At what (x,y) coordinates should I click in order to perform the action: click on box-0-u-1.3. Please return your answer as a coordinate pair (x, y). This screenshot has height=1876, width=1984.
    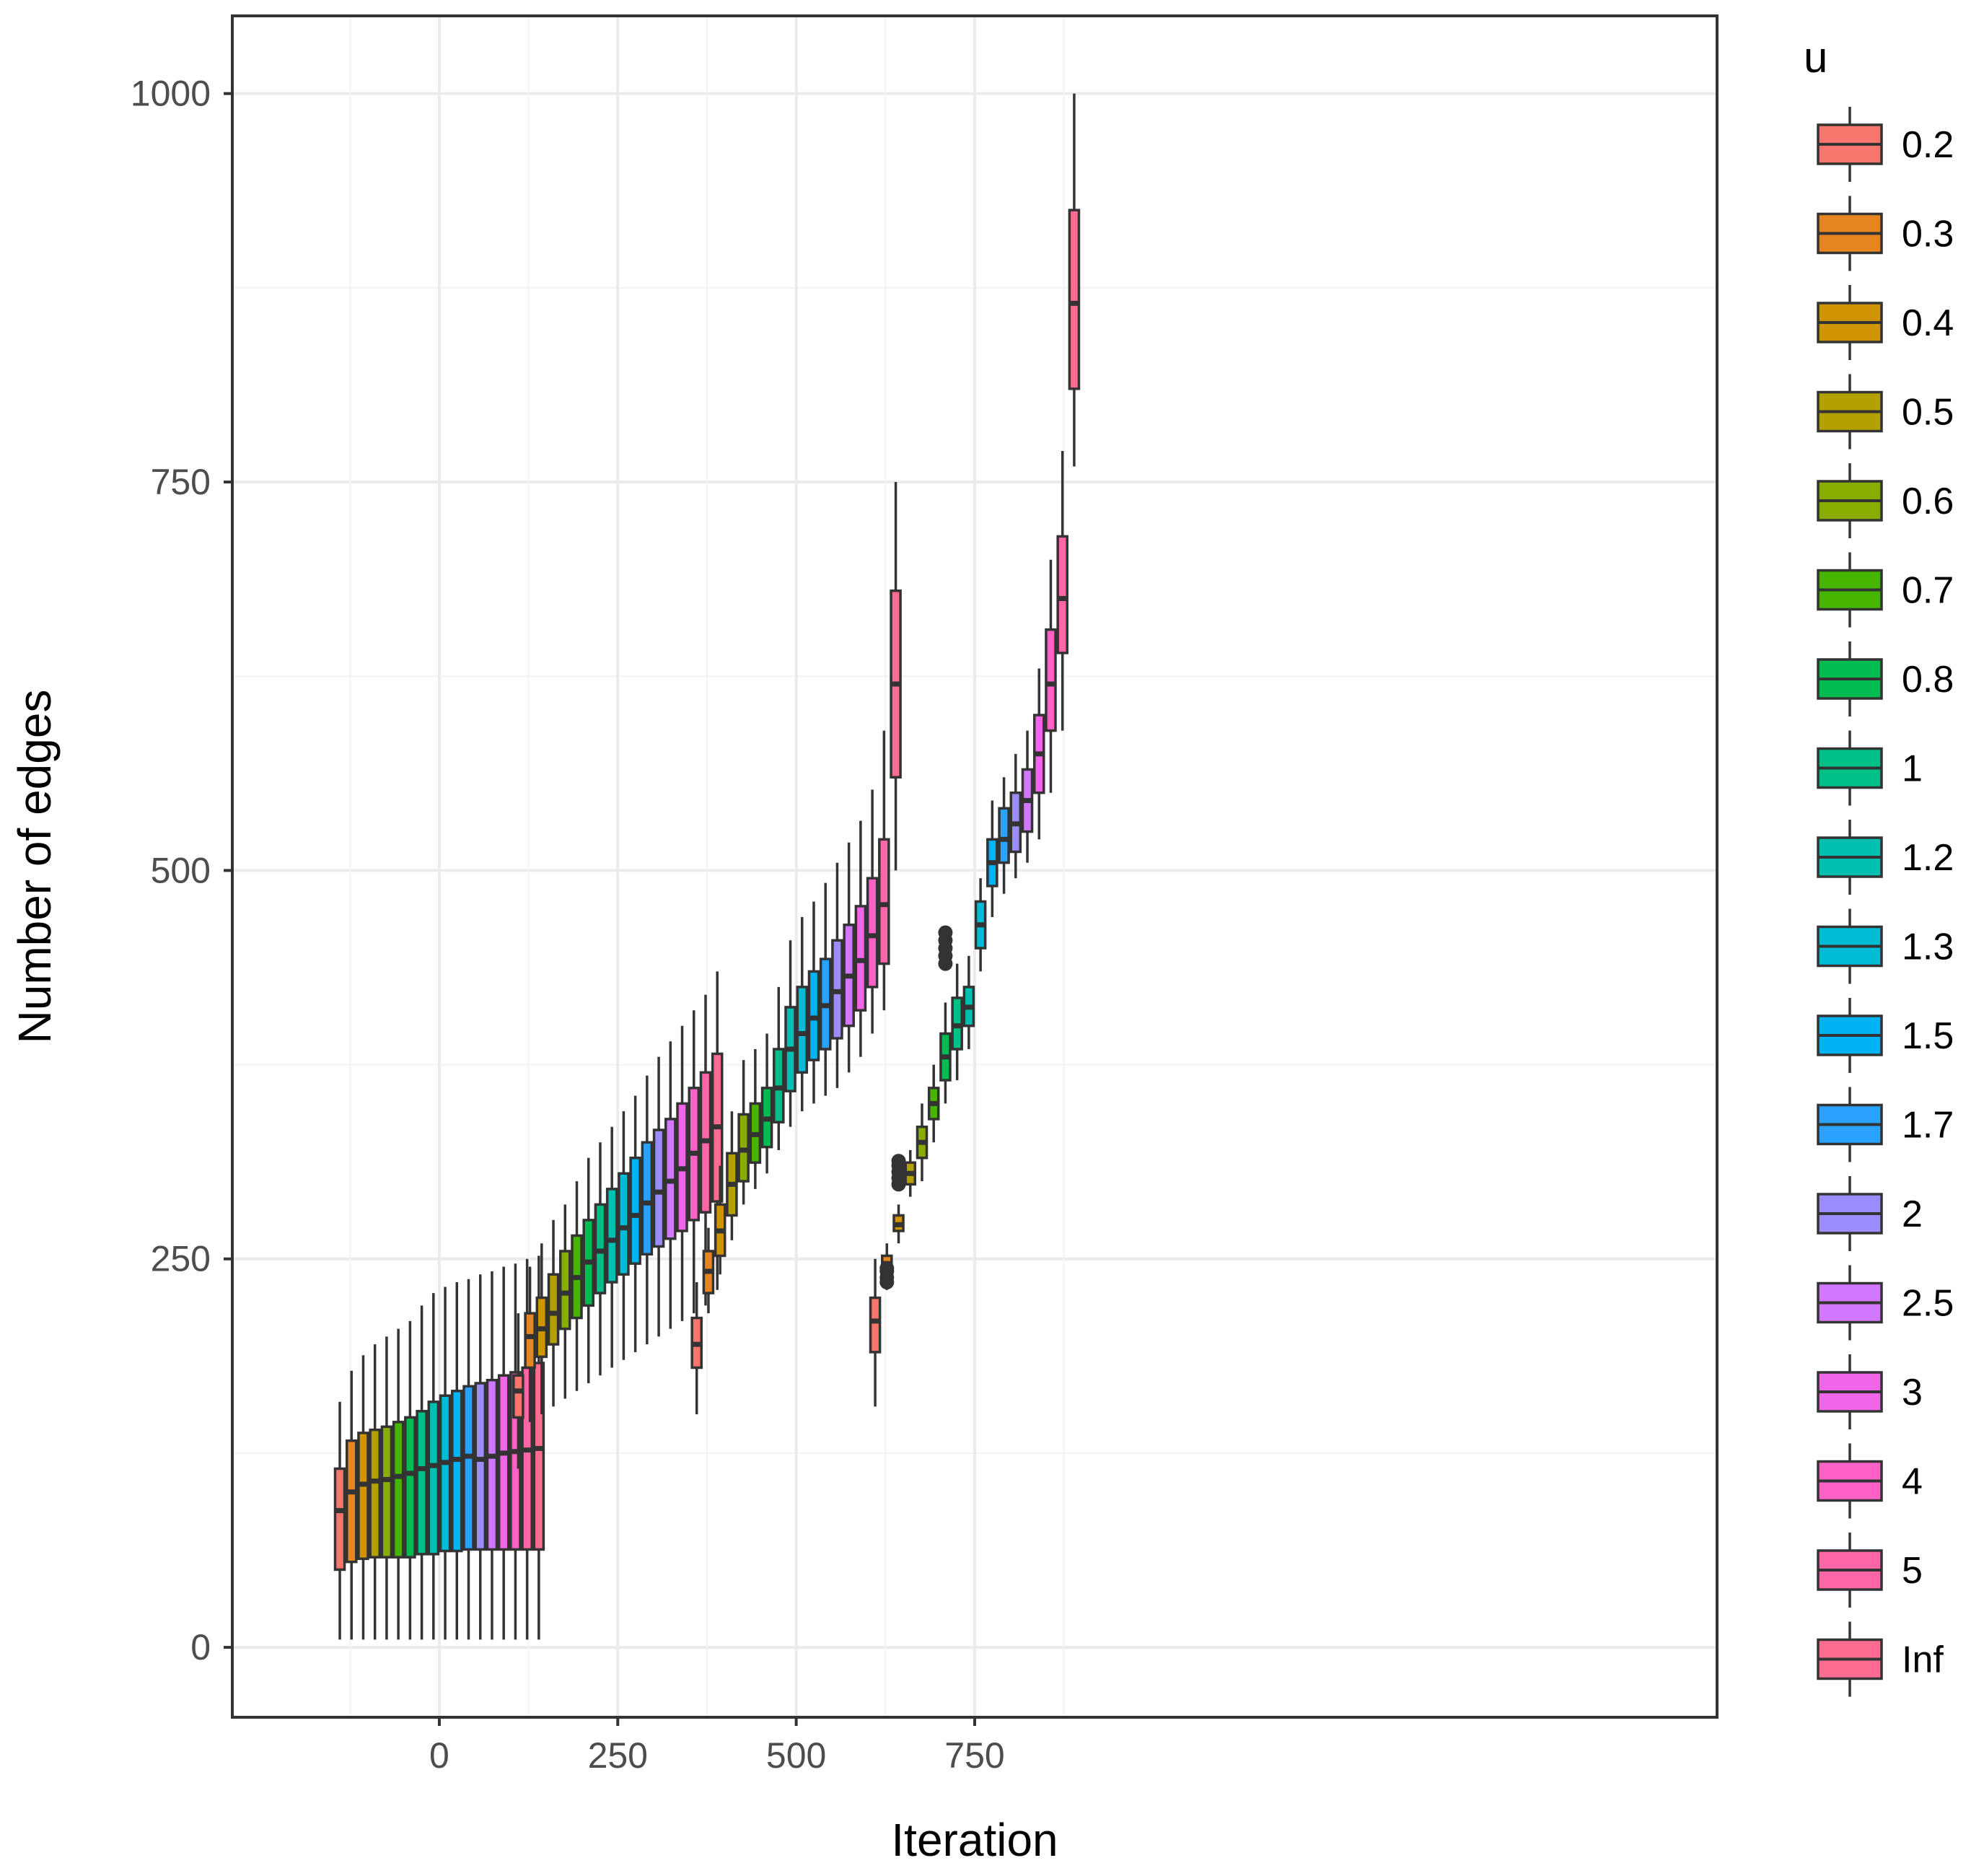
    Looking at the image, I should click on (445, 1464).